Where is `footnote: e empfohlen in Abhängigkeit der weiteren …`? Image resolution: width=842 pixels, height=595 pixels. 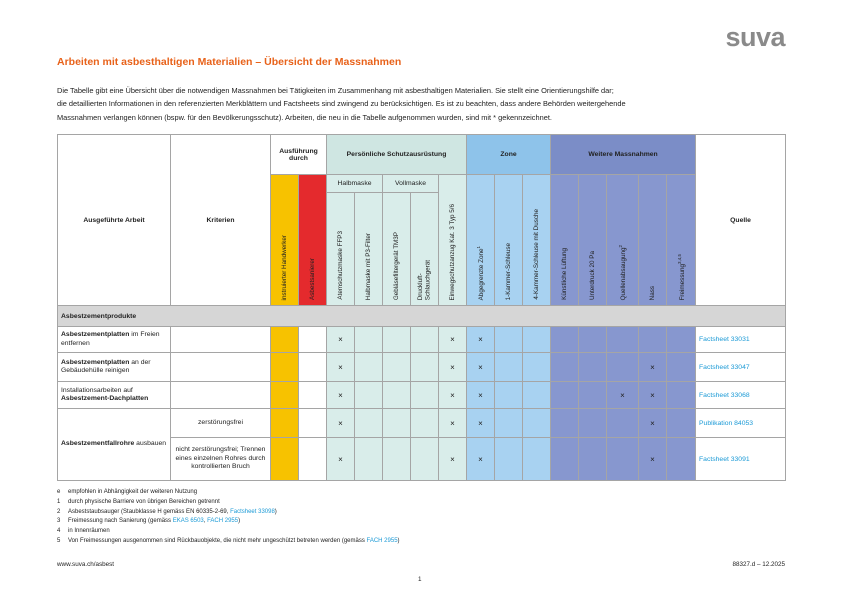
footnote: e empfohlen in Abhängigkeit der weiteren … is located at coordinates (228, 493).